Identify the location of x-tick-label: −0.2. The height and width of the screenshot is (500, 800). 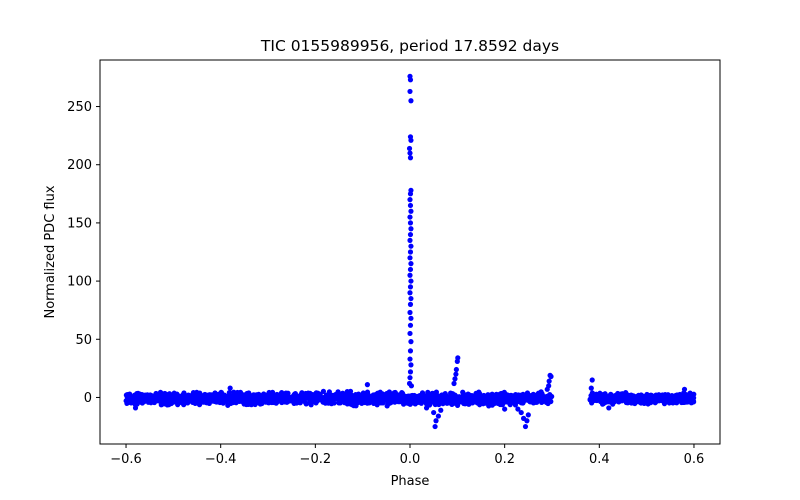
(316, 459).